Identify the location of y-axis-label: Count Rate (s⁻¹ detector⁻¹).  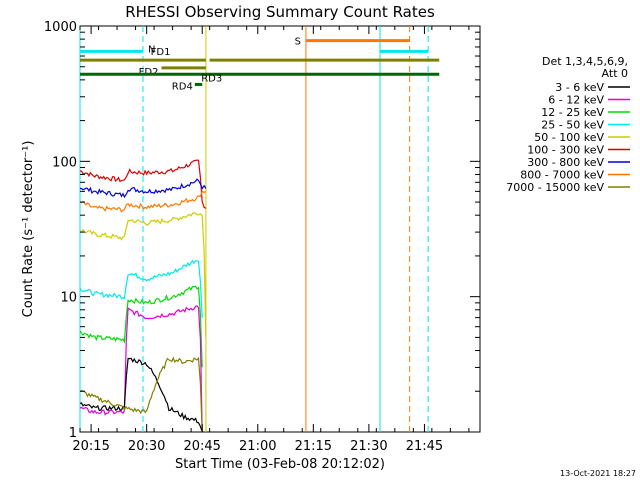
(28, 229).